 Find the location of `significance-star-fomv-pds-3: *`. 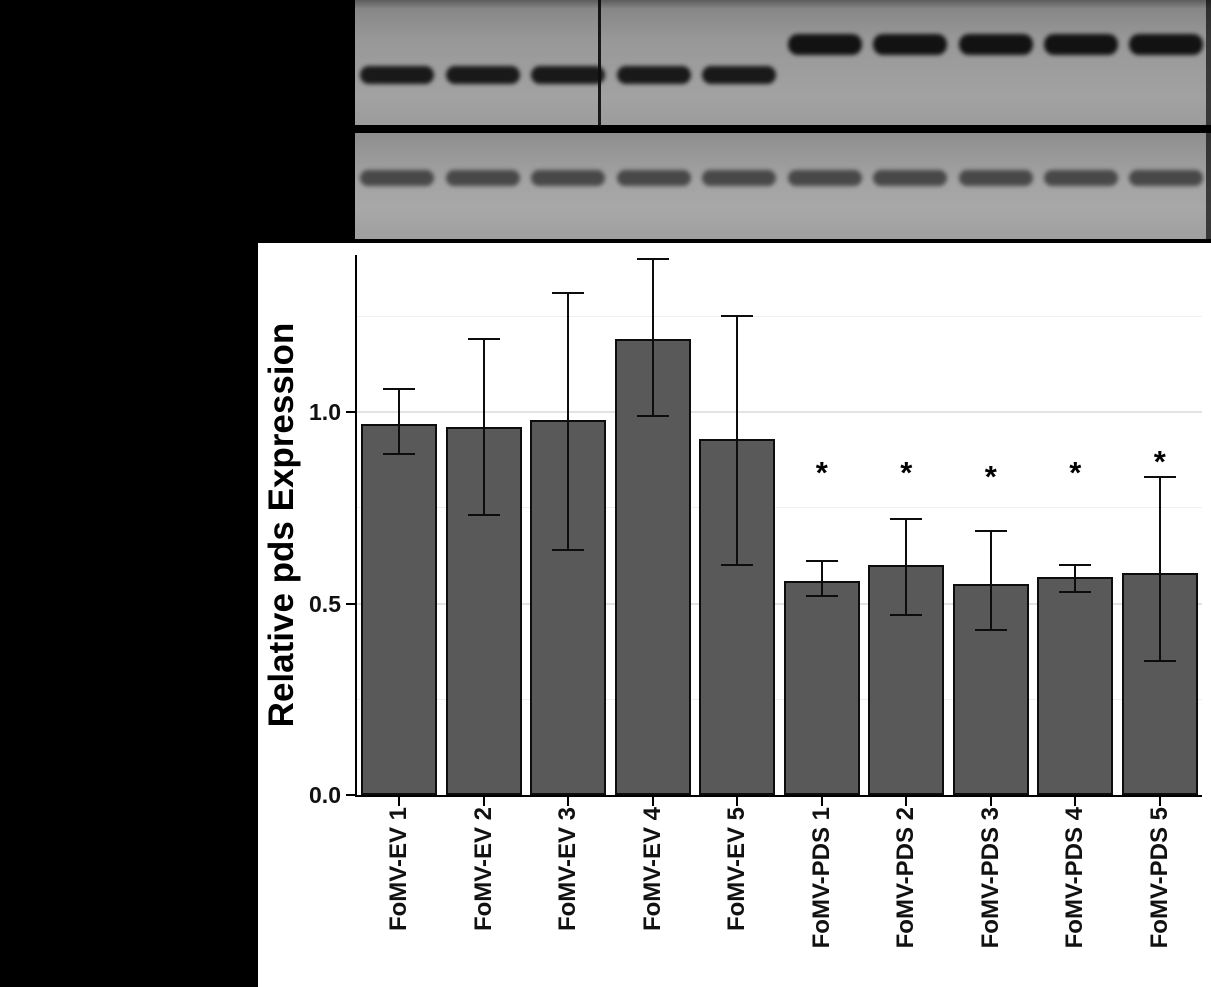

significance-star-fomv-pds-3: * is located at coordinates (990, 477).